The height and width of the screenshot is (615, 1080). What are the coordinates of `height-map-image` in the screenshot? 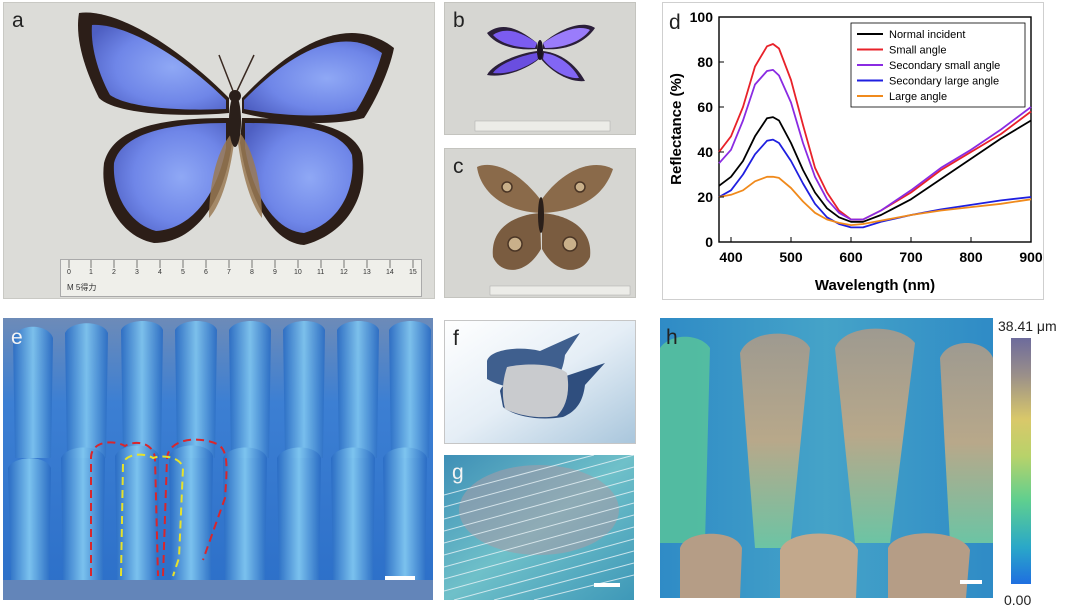 It's located at (826, 458).